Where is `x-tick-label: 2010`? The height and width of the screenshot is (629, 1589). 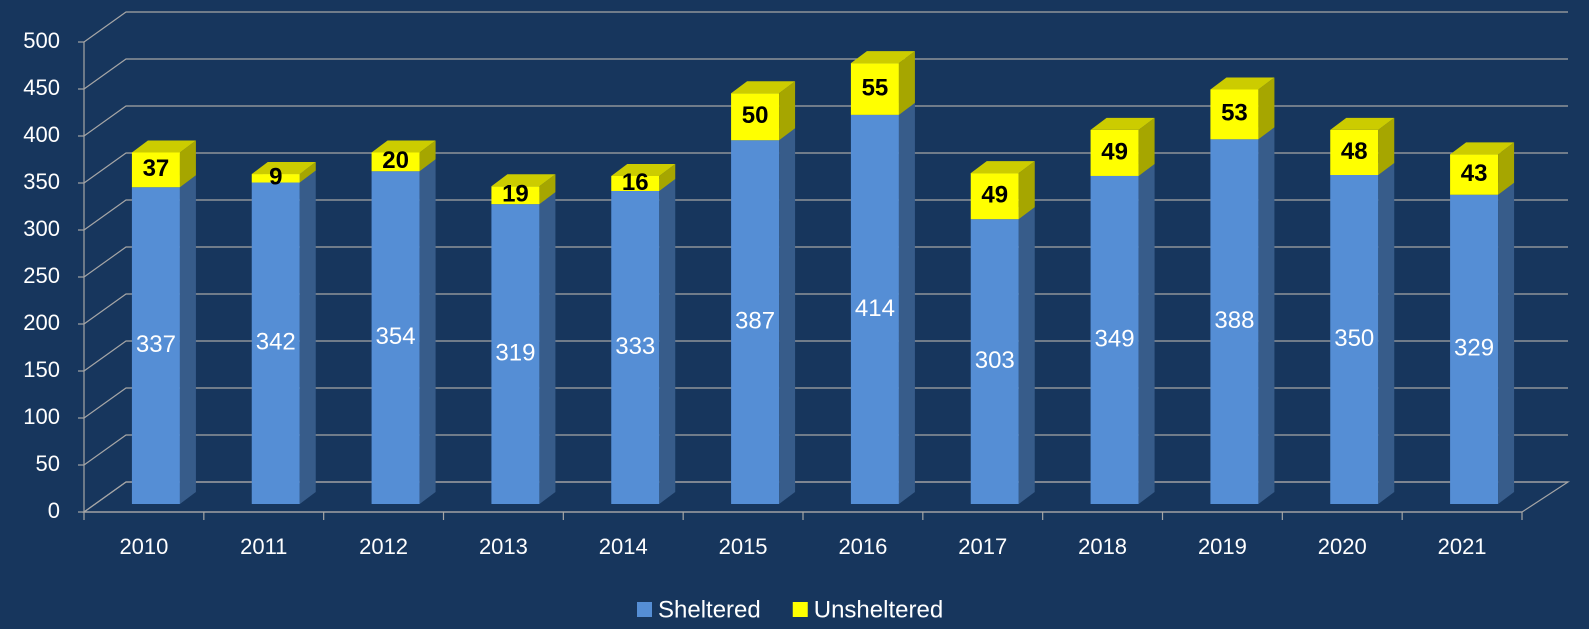 x-tick-label: 2010 is located at coordinates (143, 546).